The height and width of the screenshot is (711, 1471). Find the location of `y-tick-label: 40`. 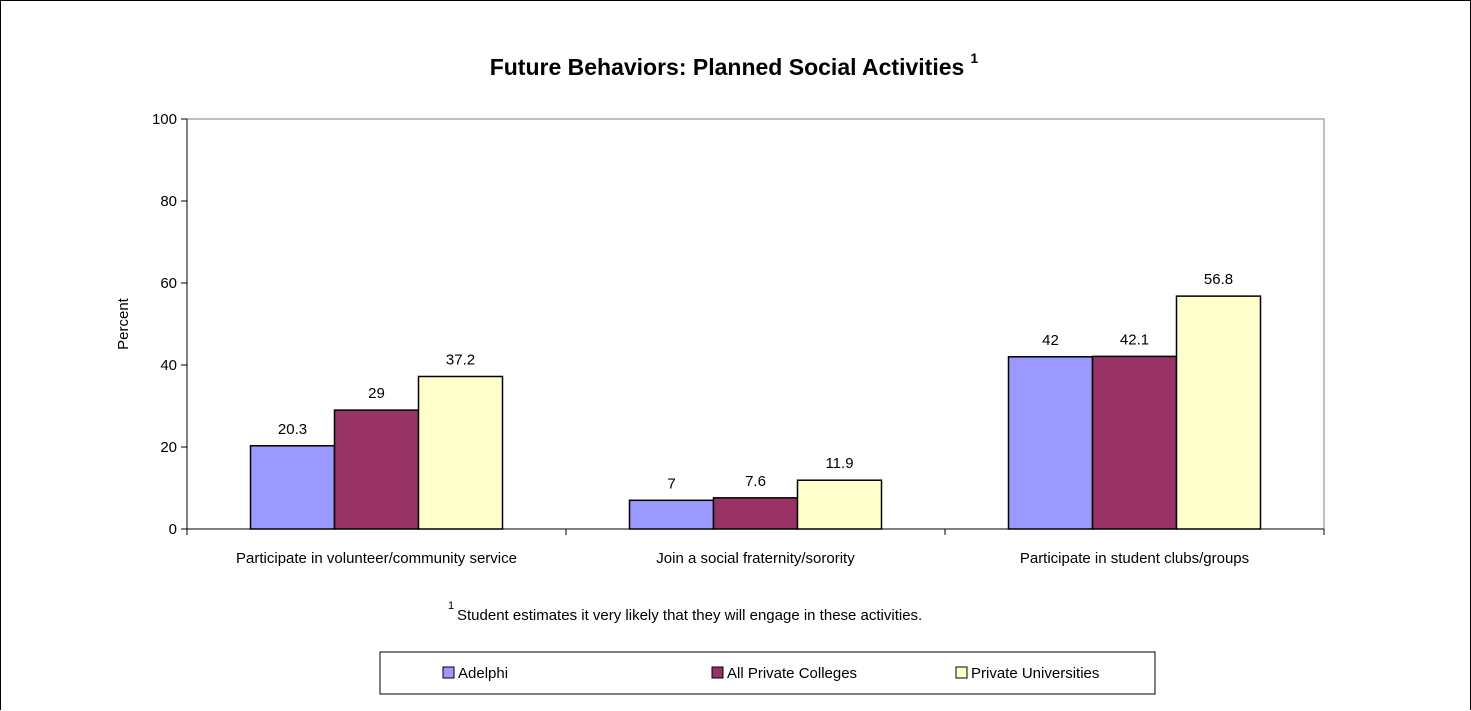

y-tick-label: 40 is located at coordinates (168, 365).